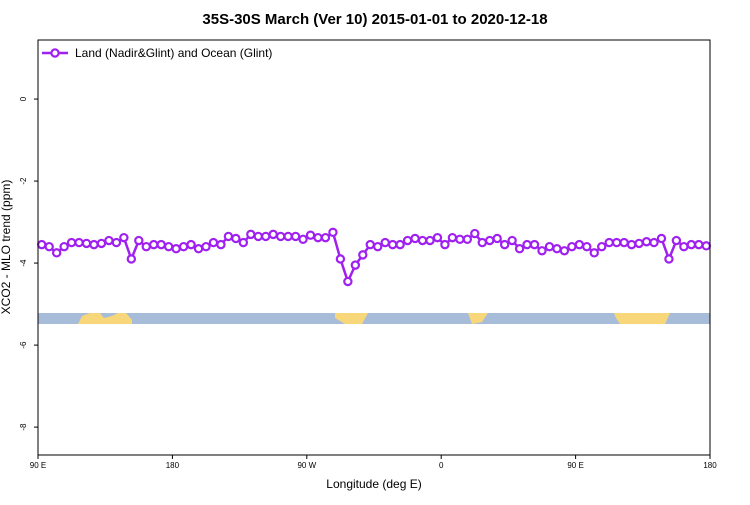  Describe the element at coordinates (55, 53) in the screenshot. I see `legend-marker` at that location.